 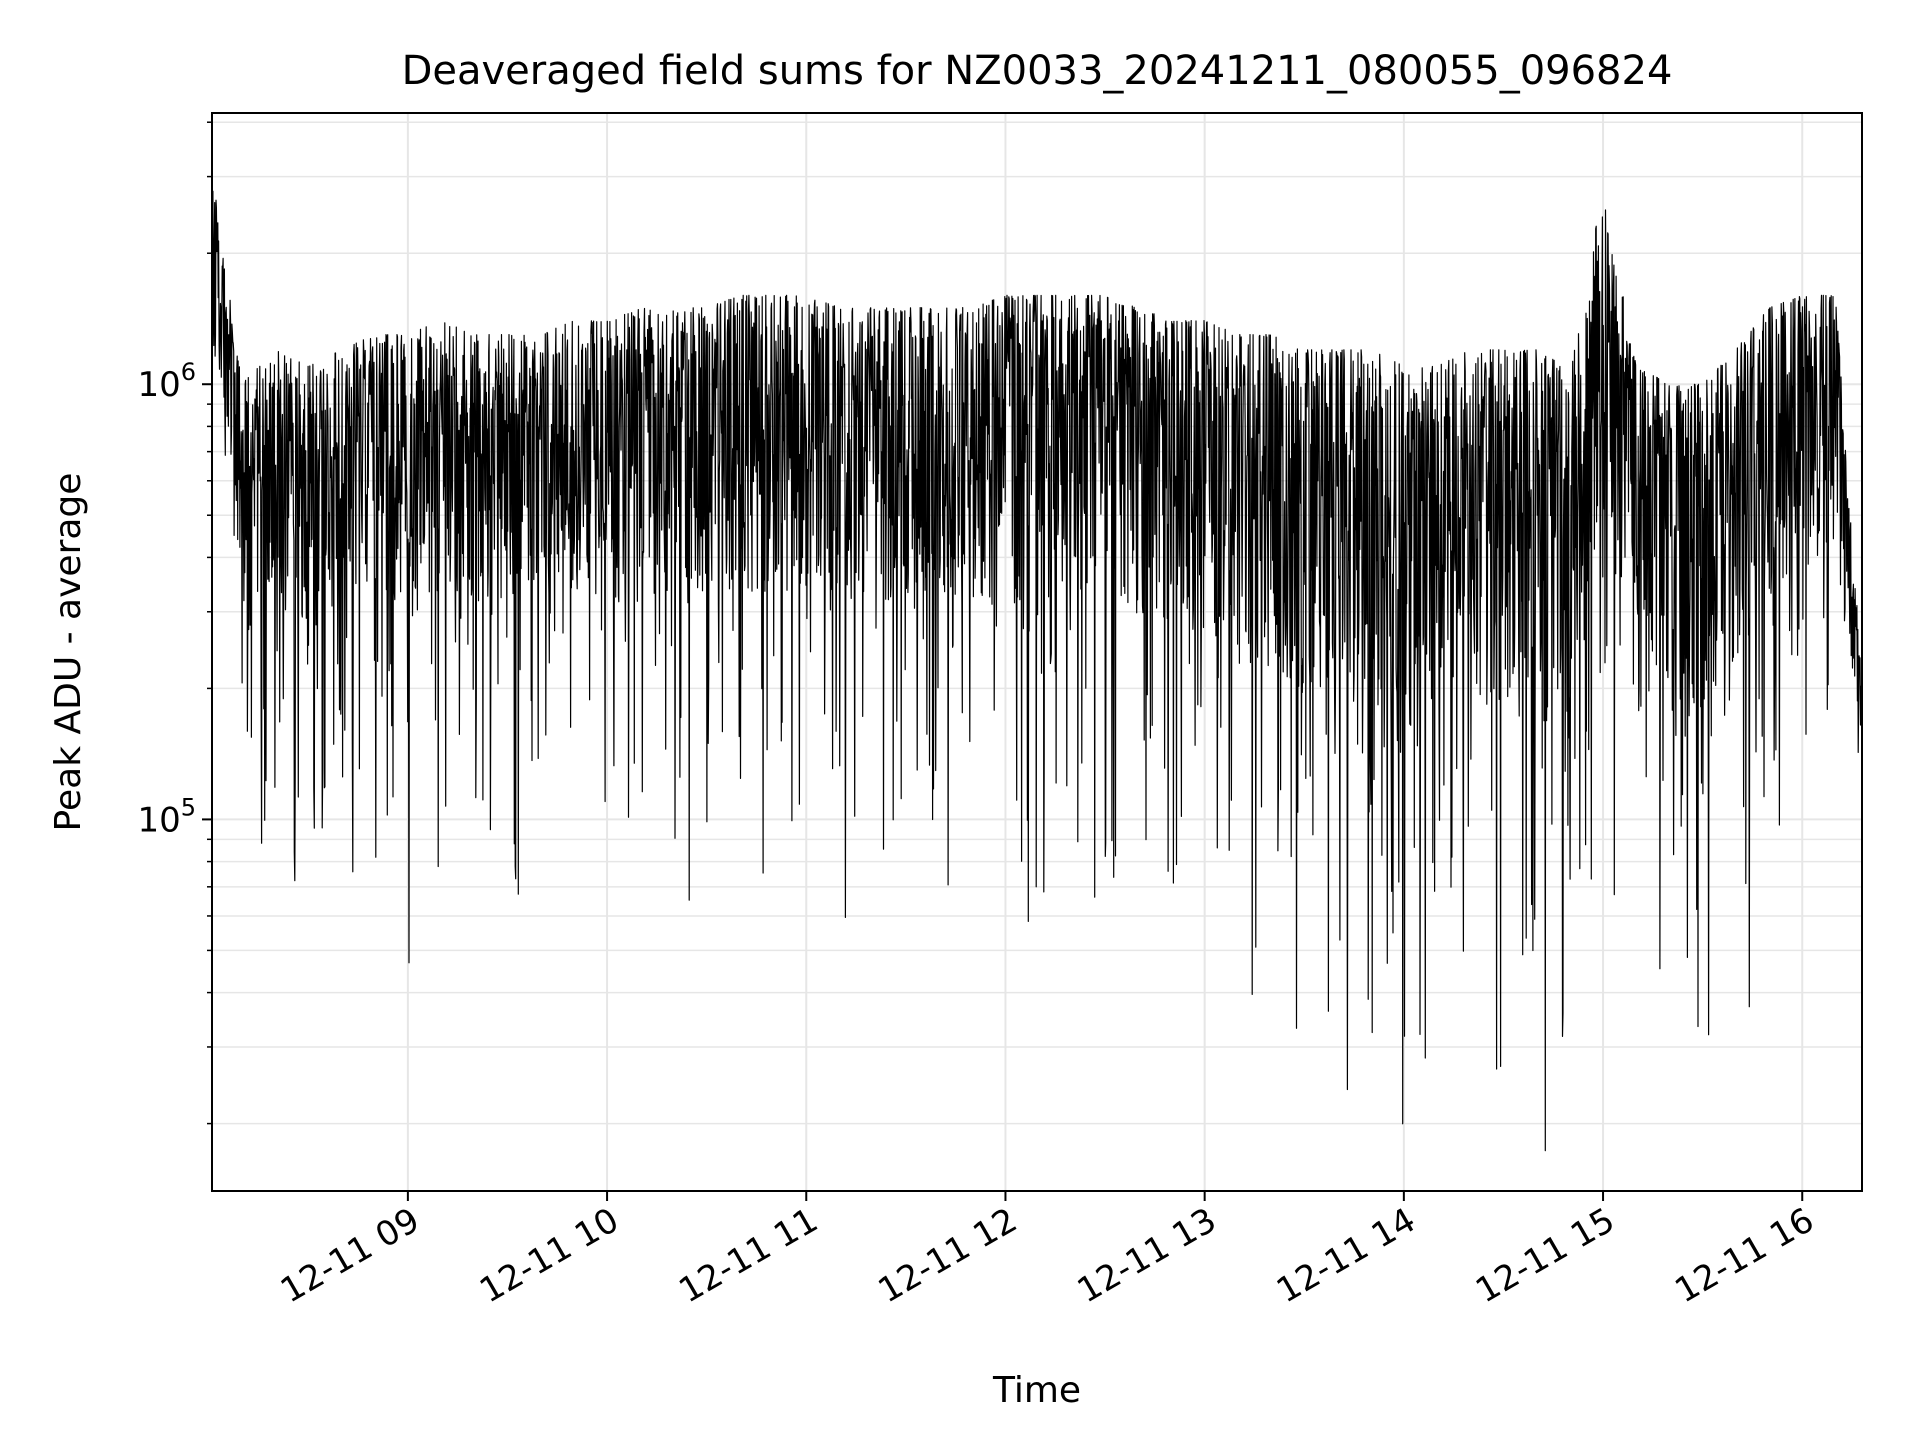 I want to click on y-tick-label: 10⁵, so click(x=166, y=816).